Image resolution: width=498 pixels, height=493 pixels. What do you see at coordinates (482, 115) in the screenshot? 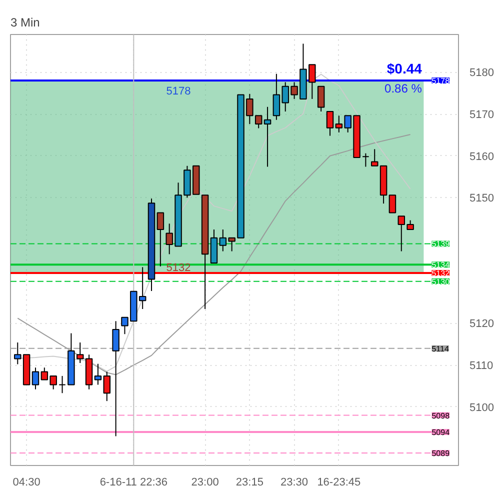
I see `y-tick-label: 5170` at bounding box center [482, 115].